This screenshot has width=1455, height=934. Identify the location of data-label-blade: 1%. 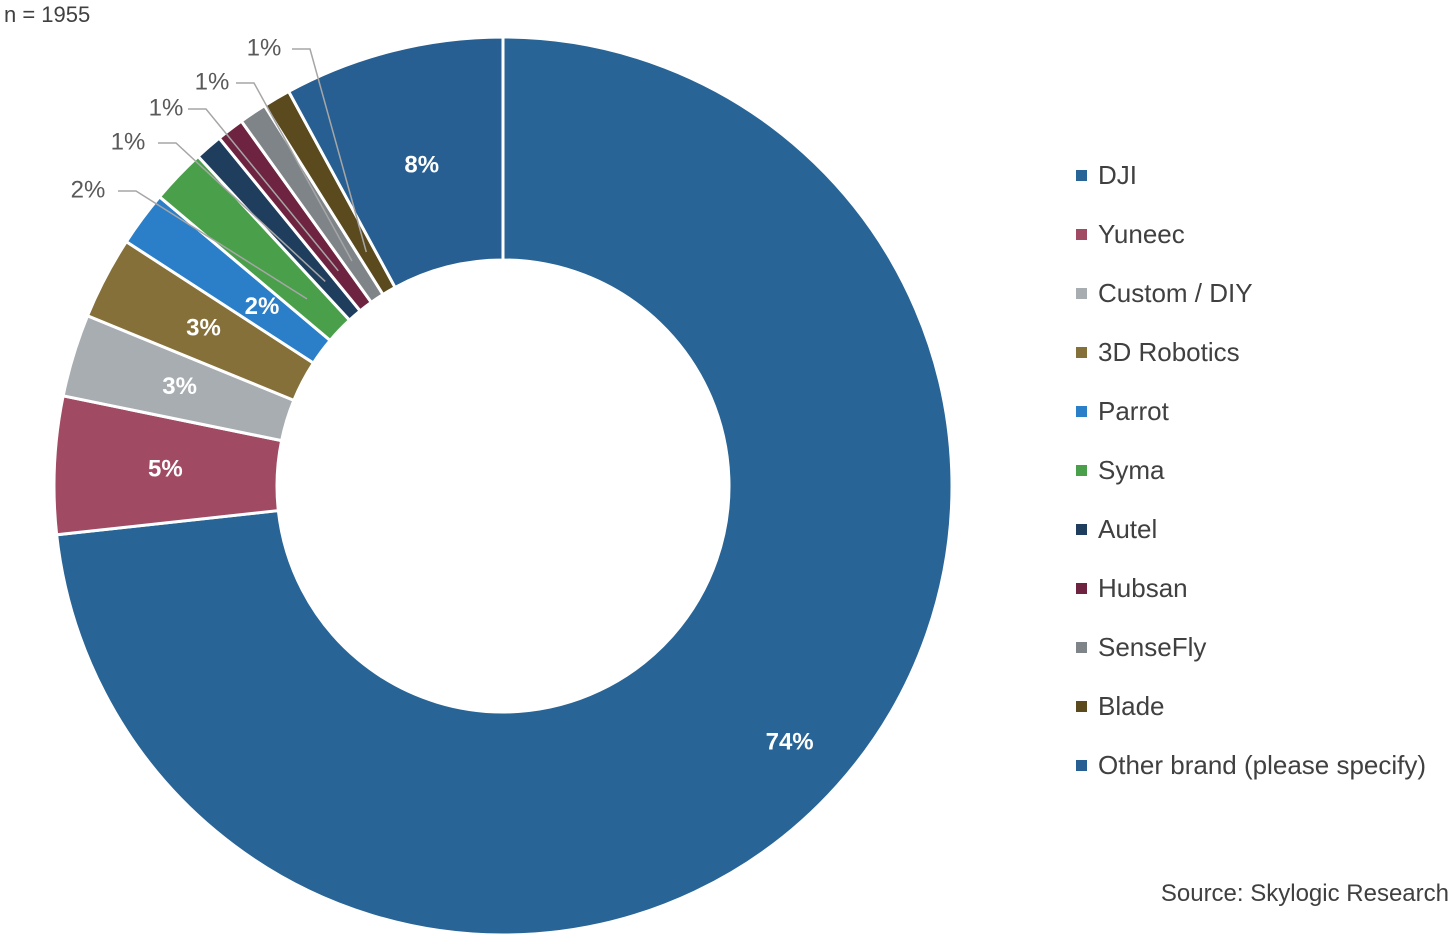
(264, 47).